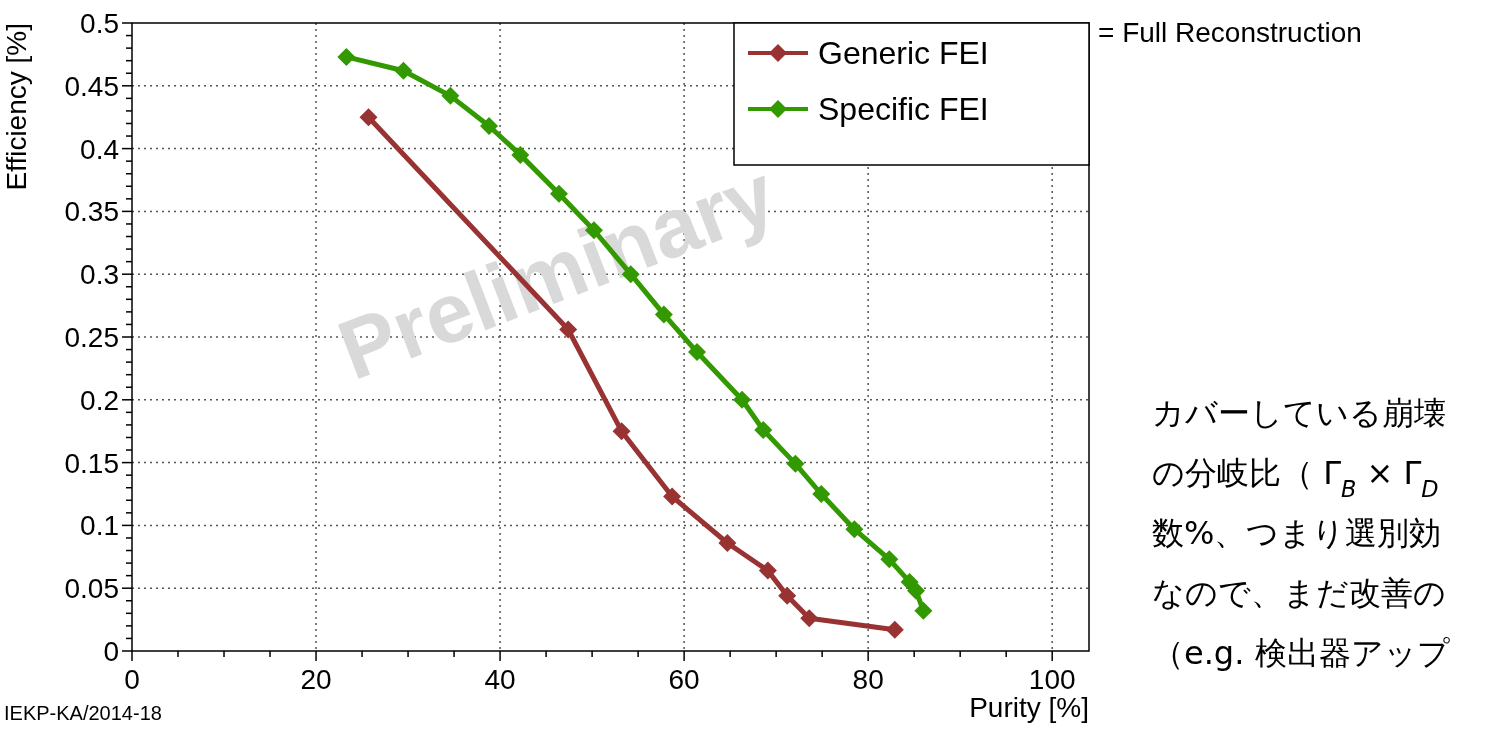  Describe the element at coordinates (1301, 653) in the screenshot. I see `text: （e.g. 検出器アップ` at that location.